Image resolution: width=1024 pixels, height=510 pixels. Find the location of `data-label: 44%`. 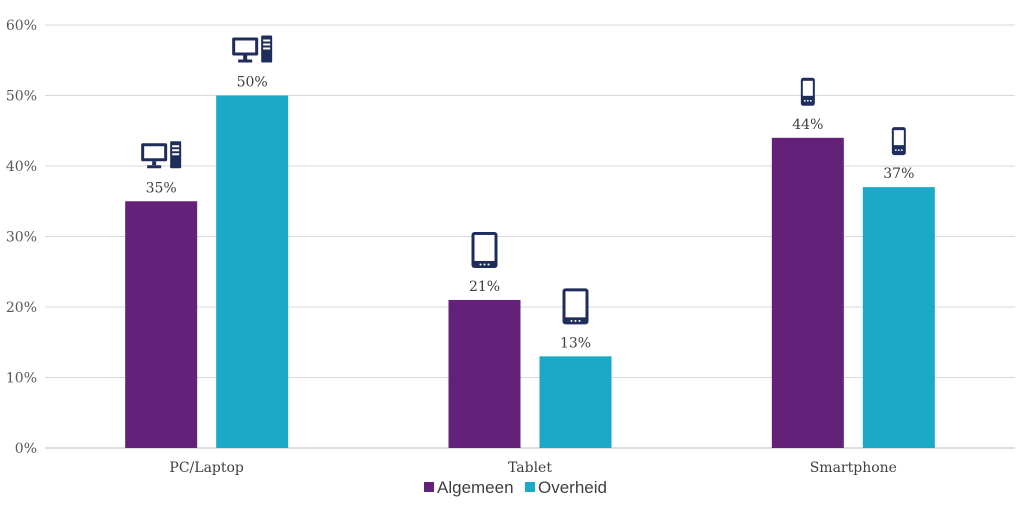

data-label: 44% is located at coordinates (807, 125).